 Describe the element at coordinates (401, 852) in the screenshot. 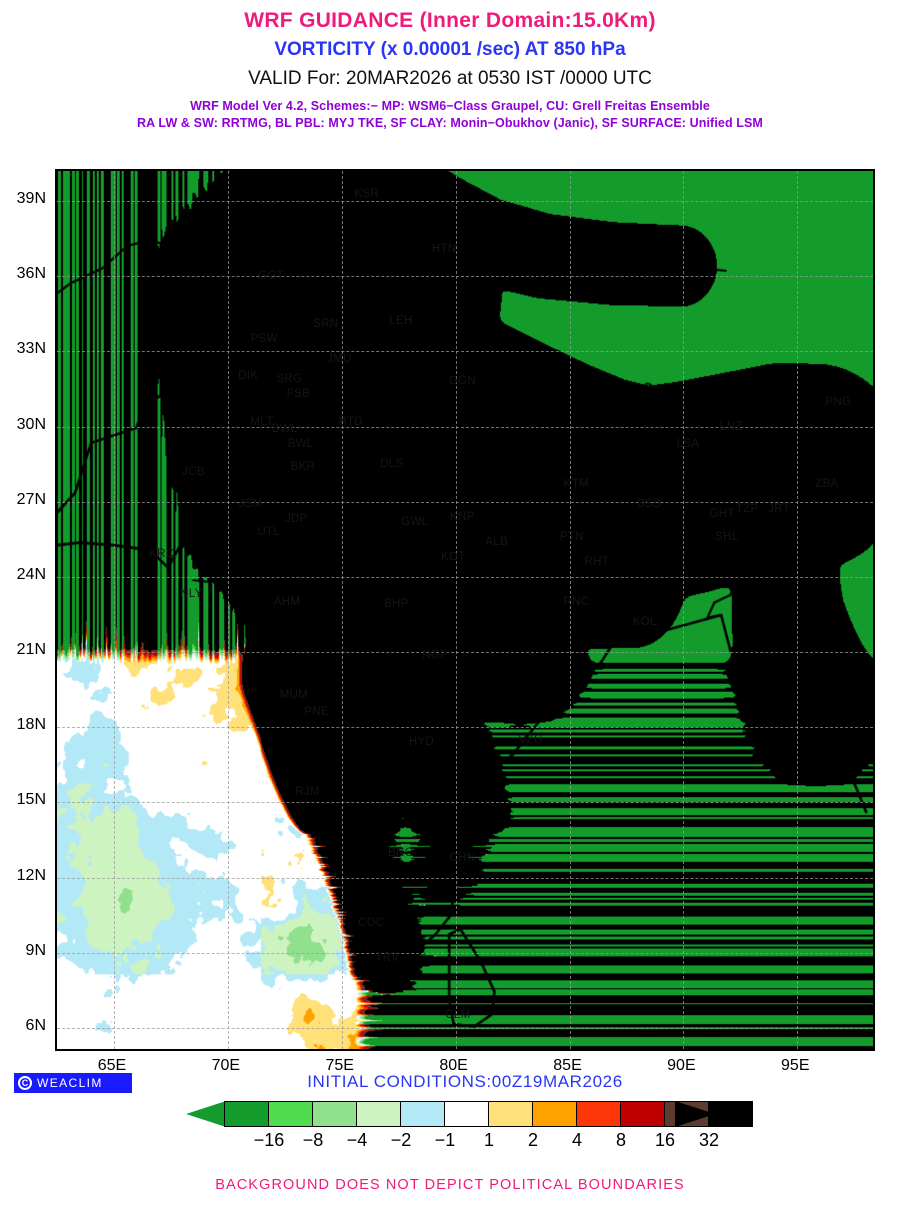

I see `city-label: BNG` at that location.